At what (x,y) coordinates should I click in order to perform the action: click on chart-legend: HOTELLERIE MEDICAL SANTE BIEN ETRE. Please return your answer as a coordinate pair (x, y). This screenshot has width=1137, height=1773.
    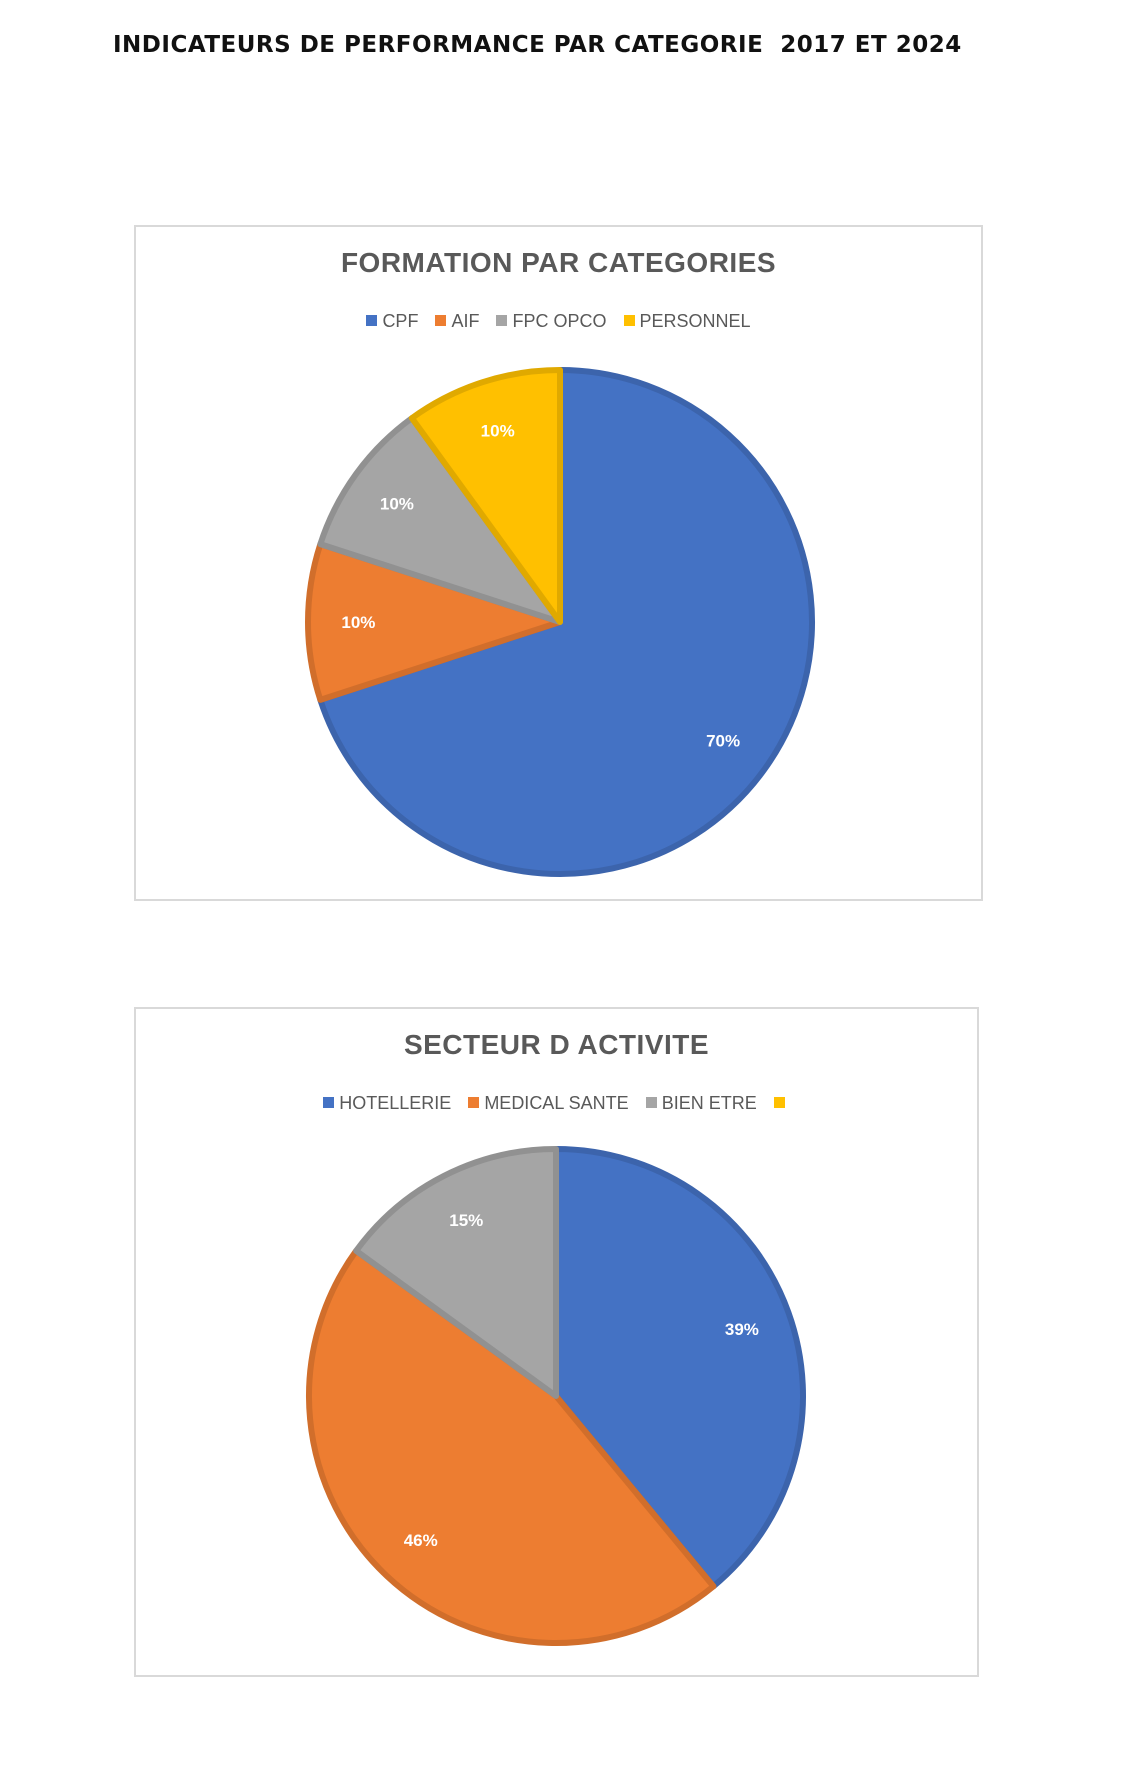
    Looking at the image, I should click on (556, 1103).